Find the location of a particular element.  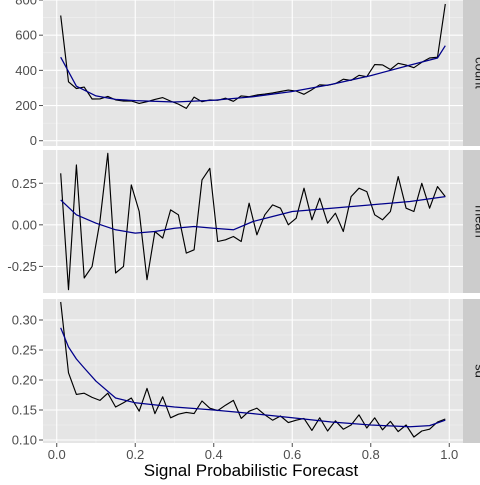

y-tick-label: 0.30 is located at coordinates (24, 320).